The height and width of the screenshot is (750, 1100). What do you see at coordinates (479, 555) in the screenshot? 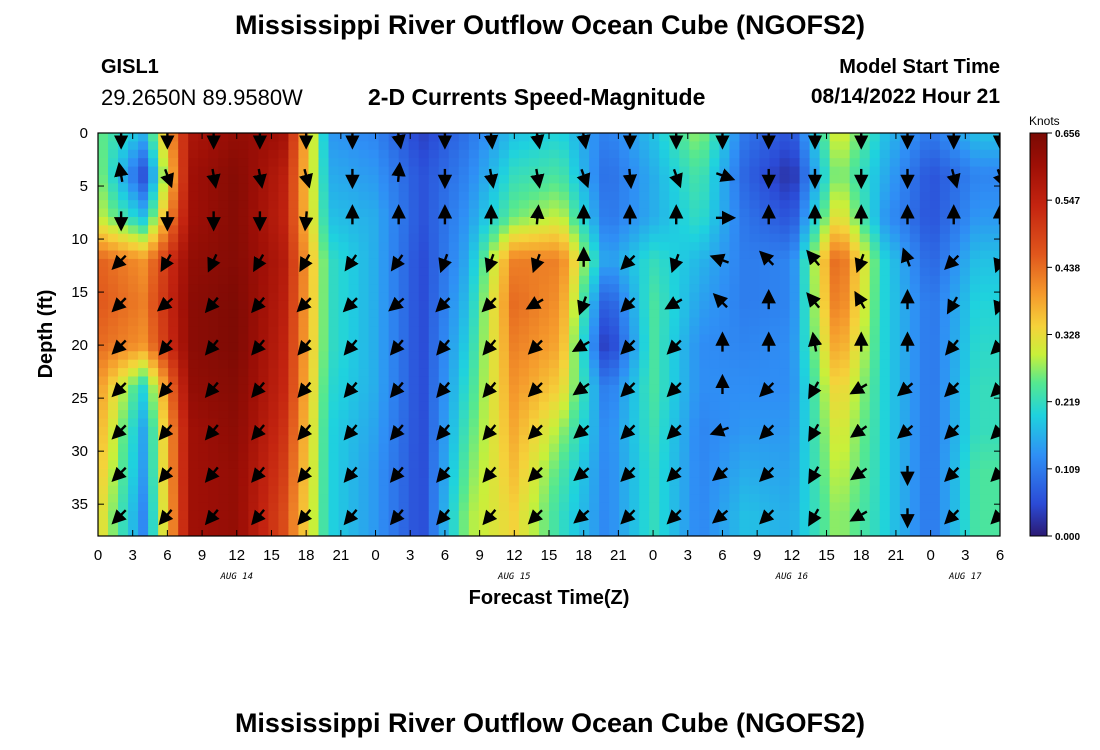
I see `x-tick-label: 9` at bounding box center [479, 555].